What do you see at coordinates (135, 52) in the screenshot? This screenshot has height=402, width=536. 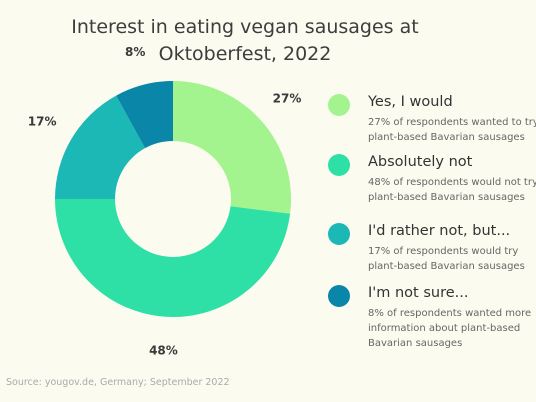 I see `slice-label-4: 8%` at bounding box center [135, 52].